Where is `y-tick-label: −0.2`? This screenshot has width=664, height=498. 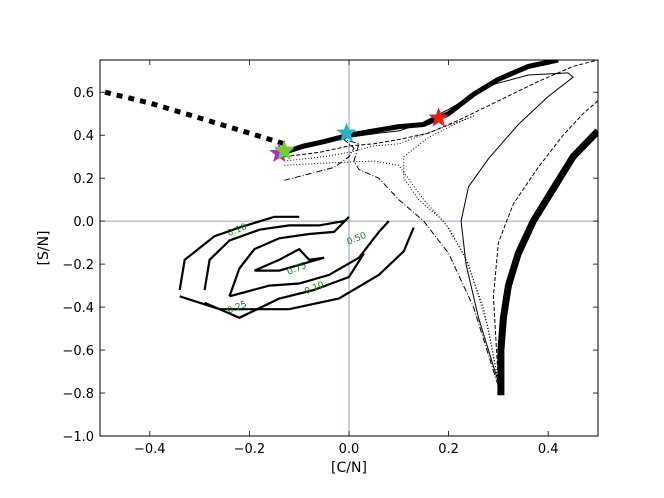 y-tick-label: −0.2 is located at coordinates (78, 265).